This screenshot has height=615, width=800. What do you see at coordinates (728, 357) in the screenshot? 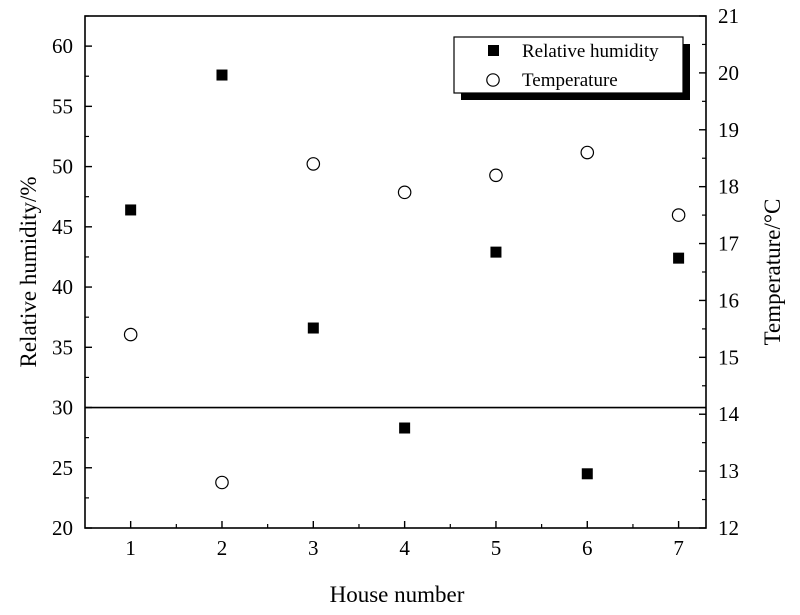
I see `y-right-tick-label: 15` at bounding box center [728, 357].